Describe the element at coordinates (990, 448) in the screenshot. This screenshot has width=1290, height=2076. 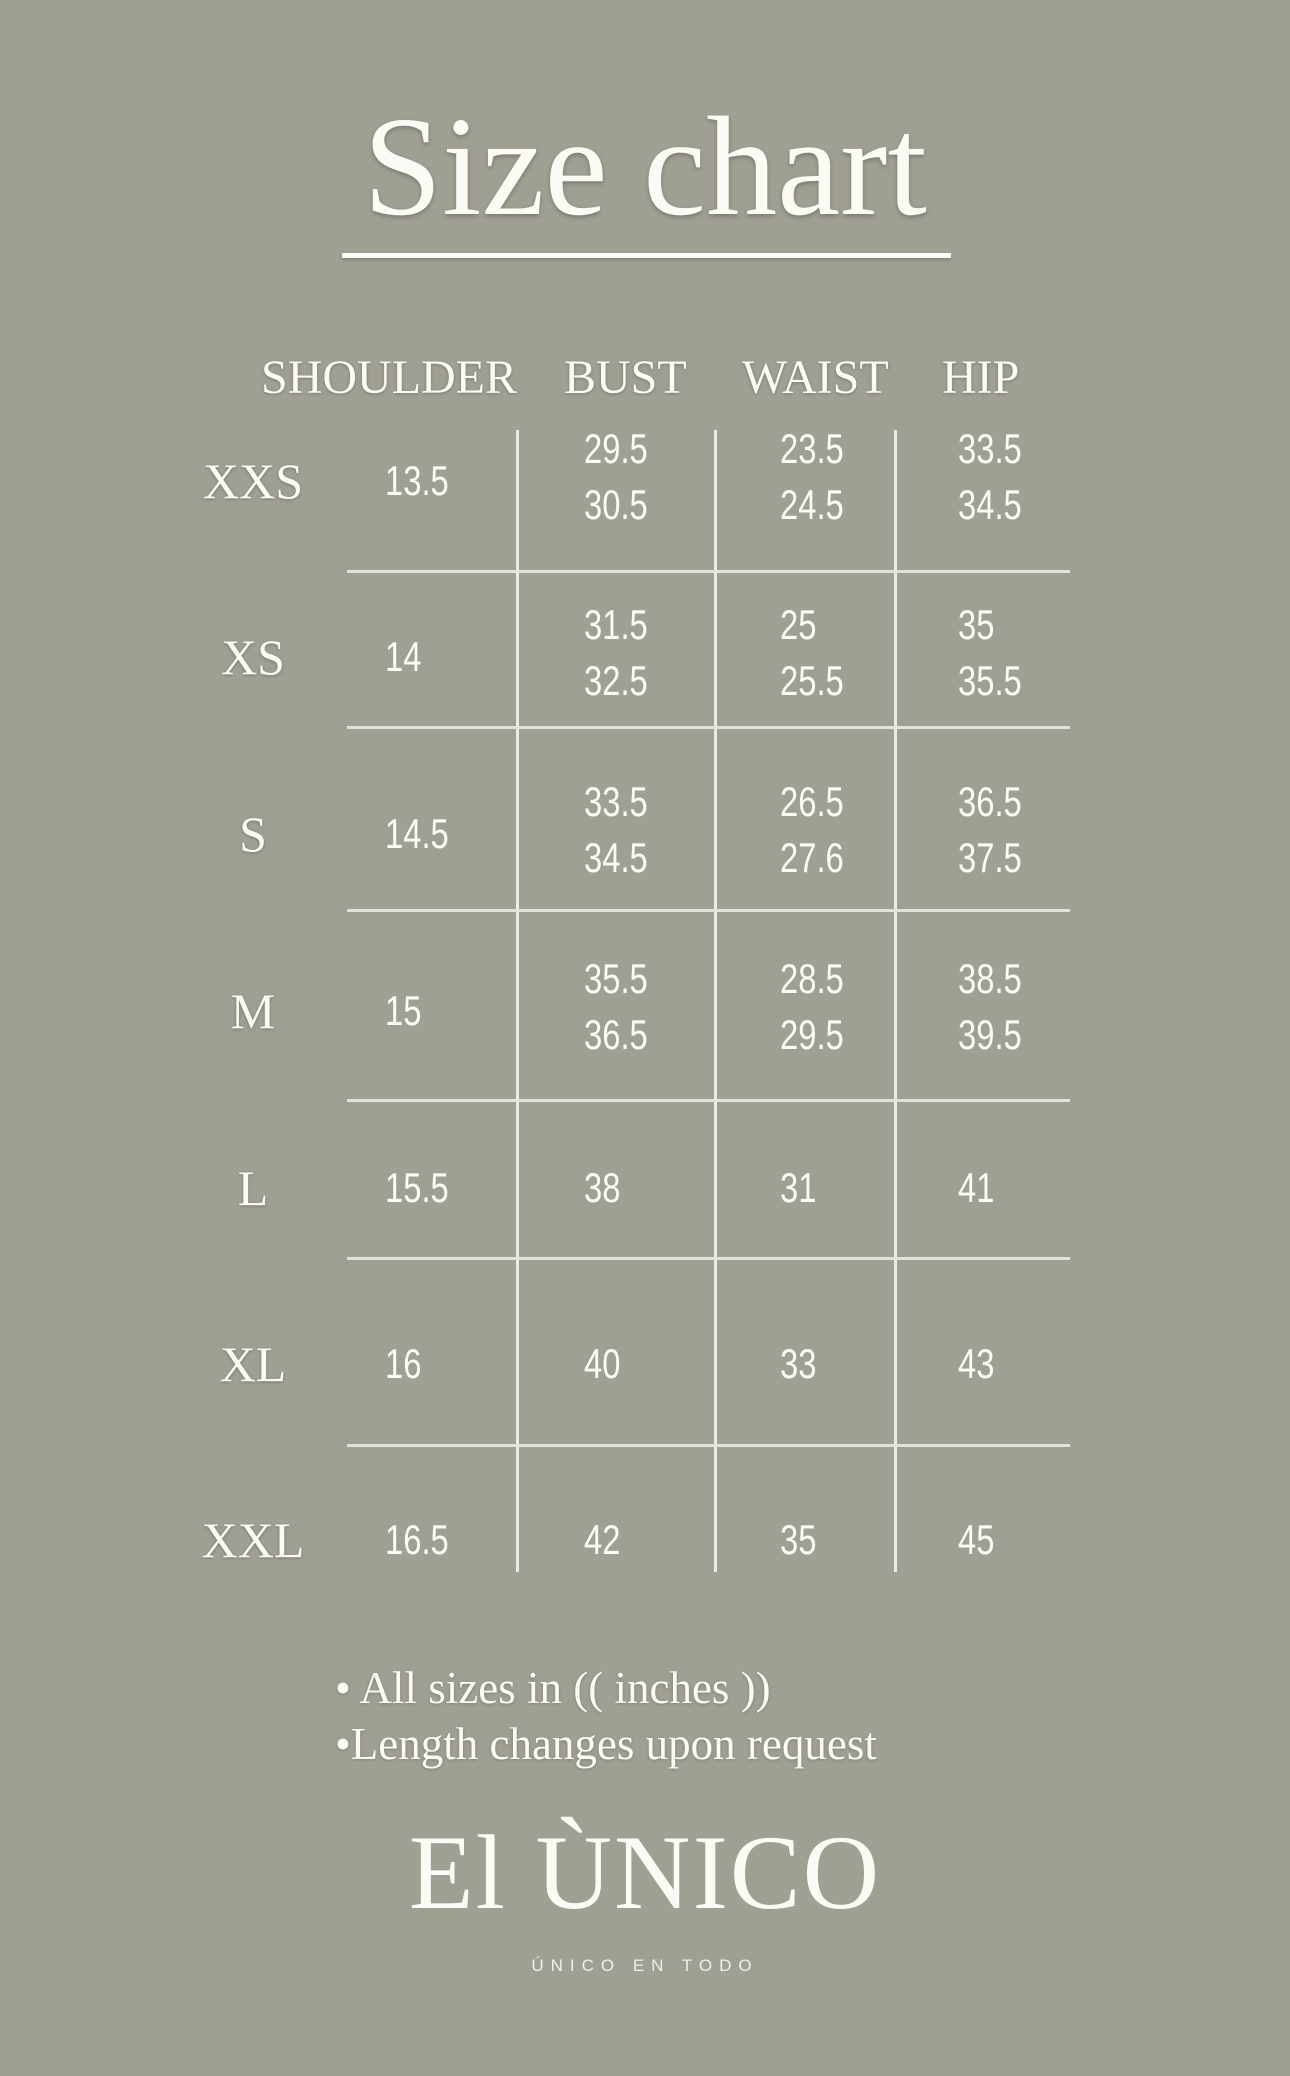
I see `hip-value: 33.5` at that location.